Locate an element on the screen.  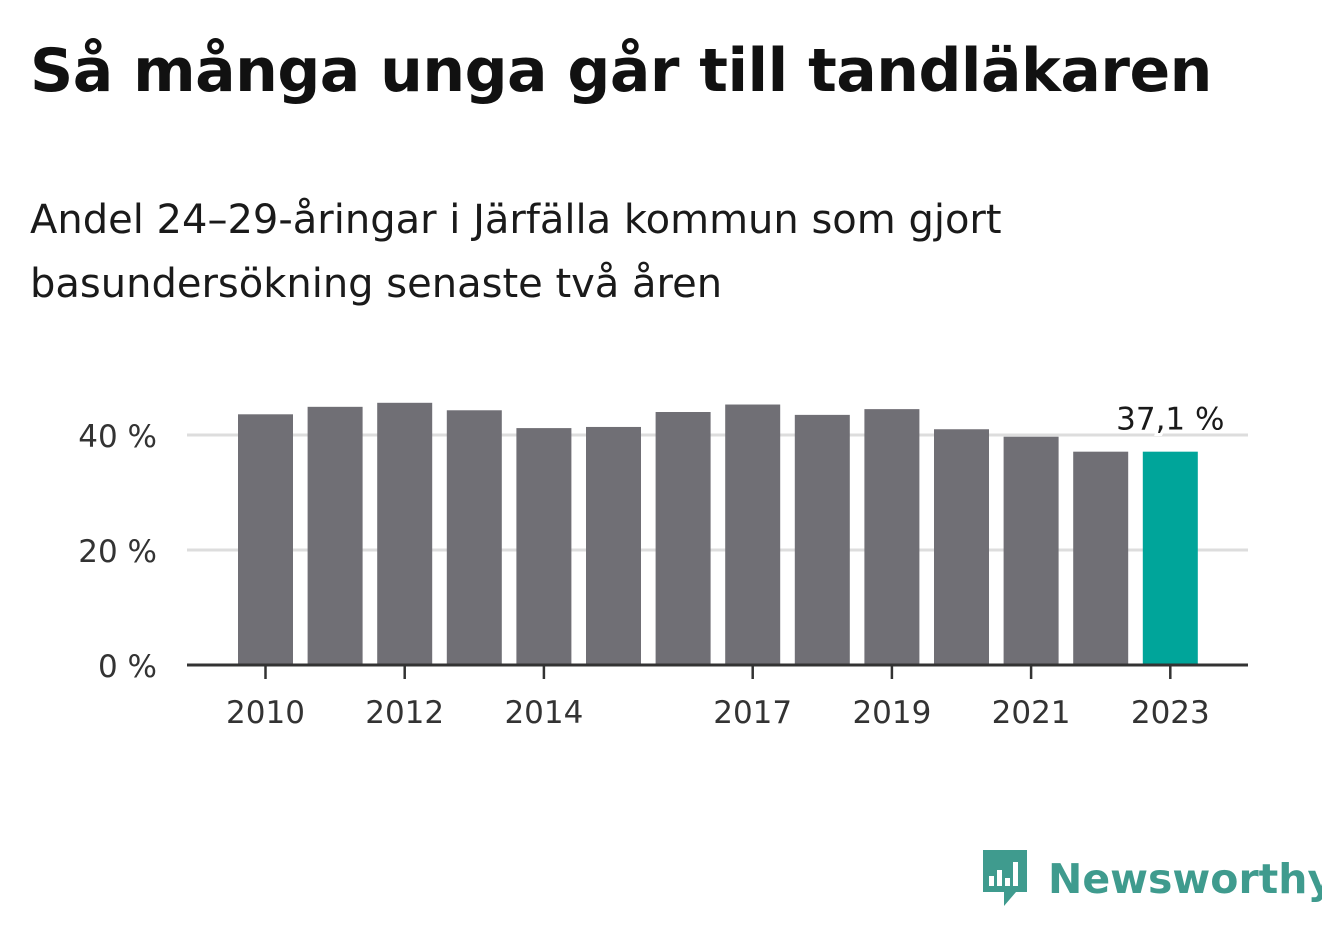
x-tick-label: 2012 is located at coordinates (404, 713).